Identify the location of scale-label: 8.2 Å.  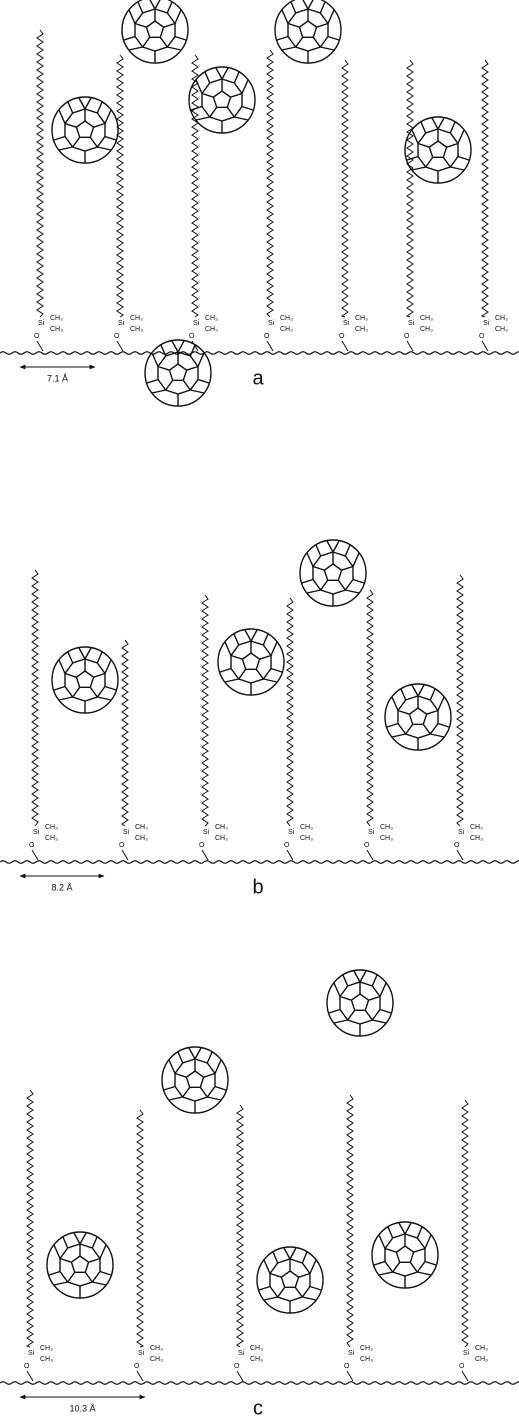
(61, 887).